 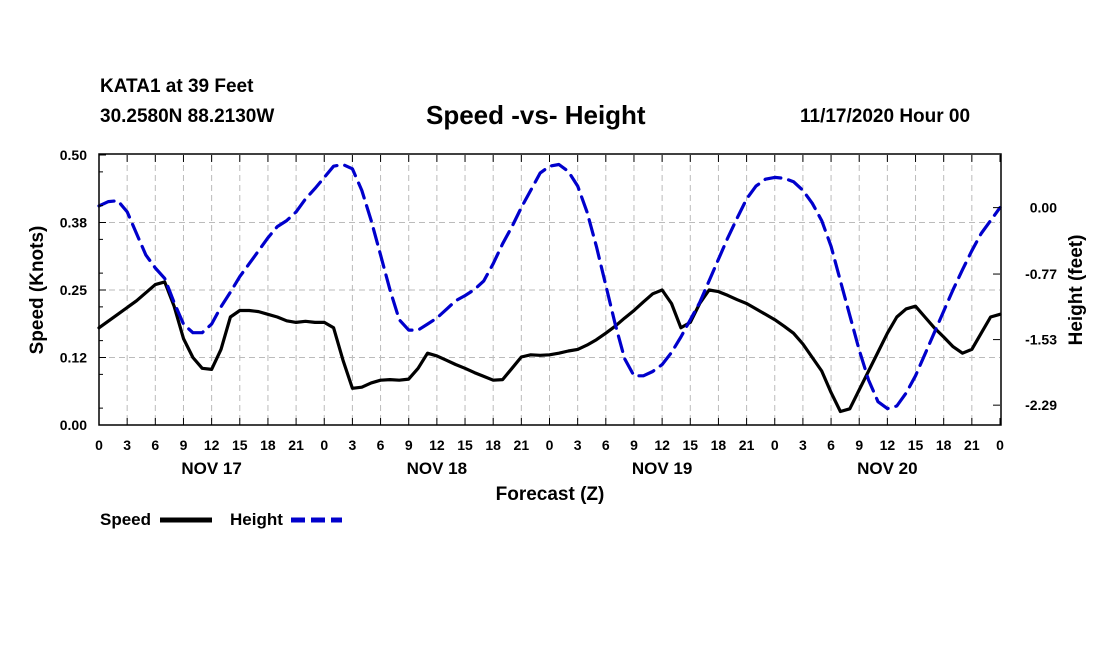 What do you see at coordinates (125, 519) in the screenshot?
I see `legend-speed-label: Speed` at bounding box center [125, 519].